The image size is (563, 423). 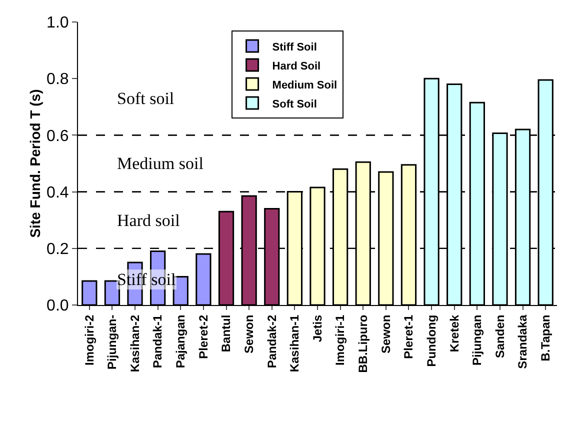 What do you see at coordinates (305, 85) in the screenshot?
I see `legend-label: Medium Soil` at bounding box center [305, 85].